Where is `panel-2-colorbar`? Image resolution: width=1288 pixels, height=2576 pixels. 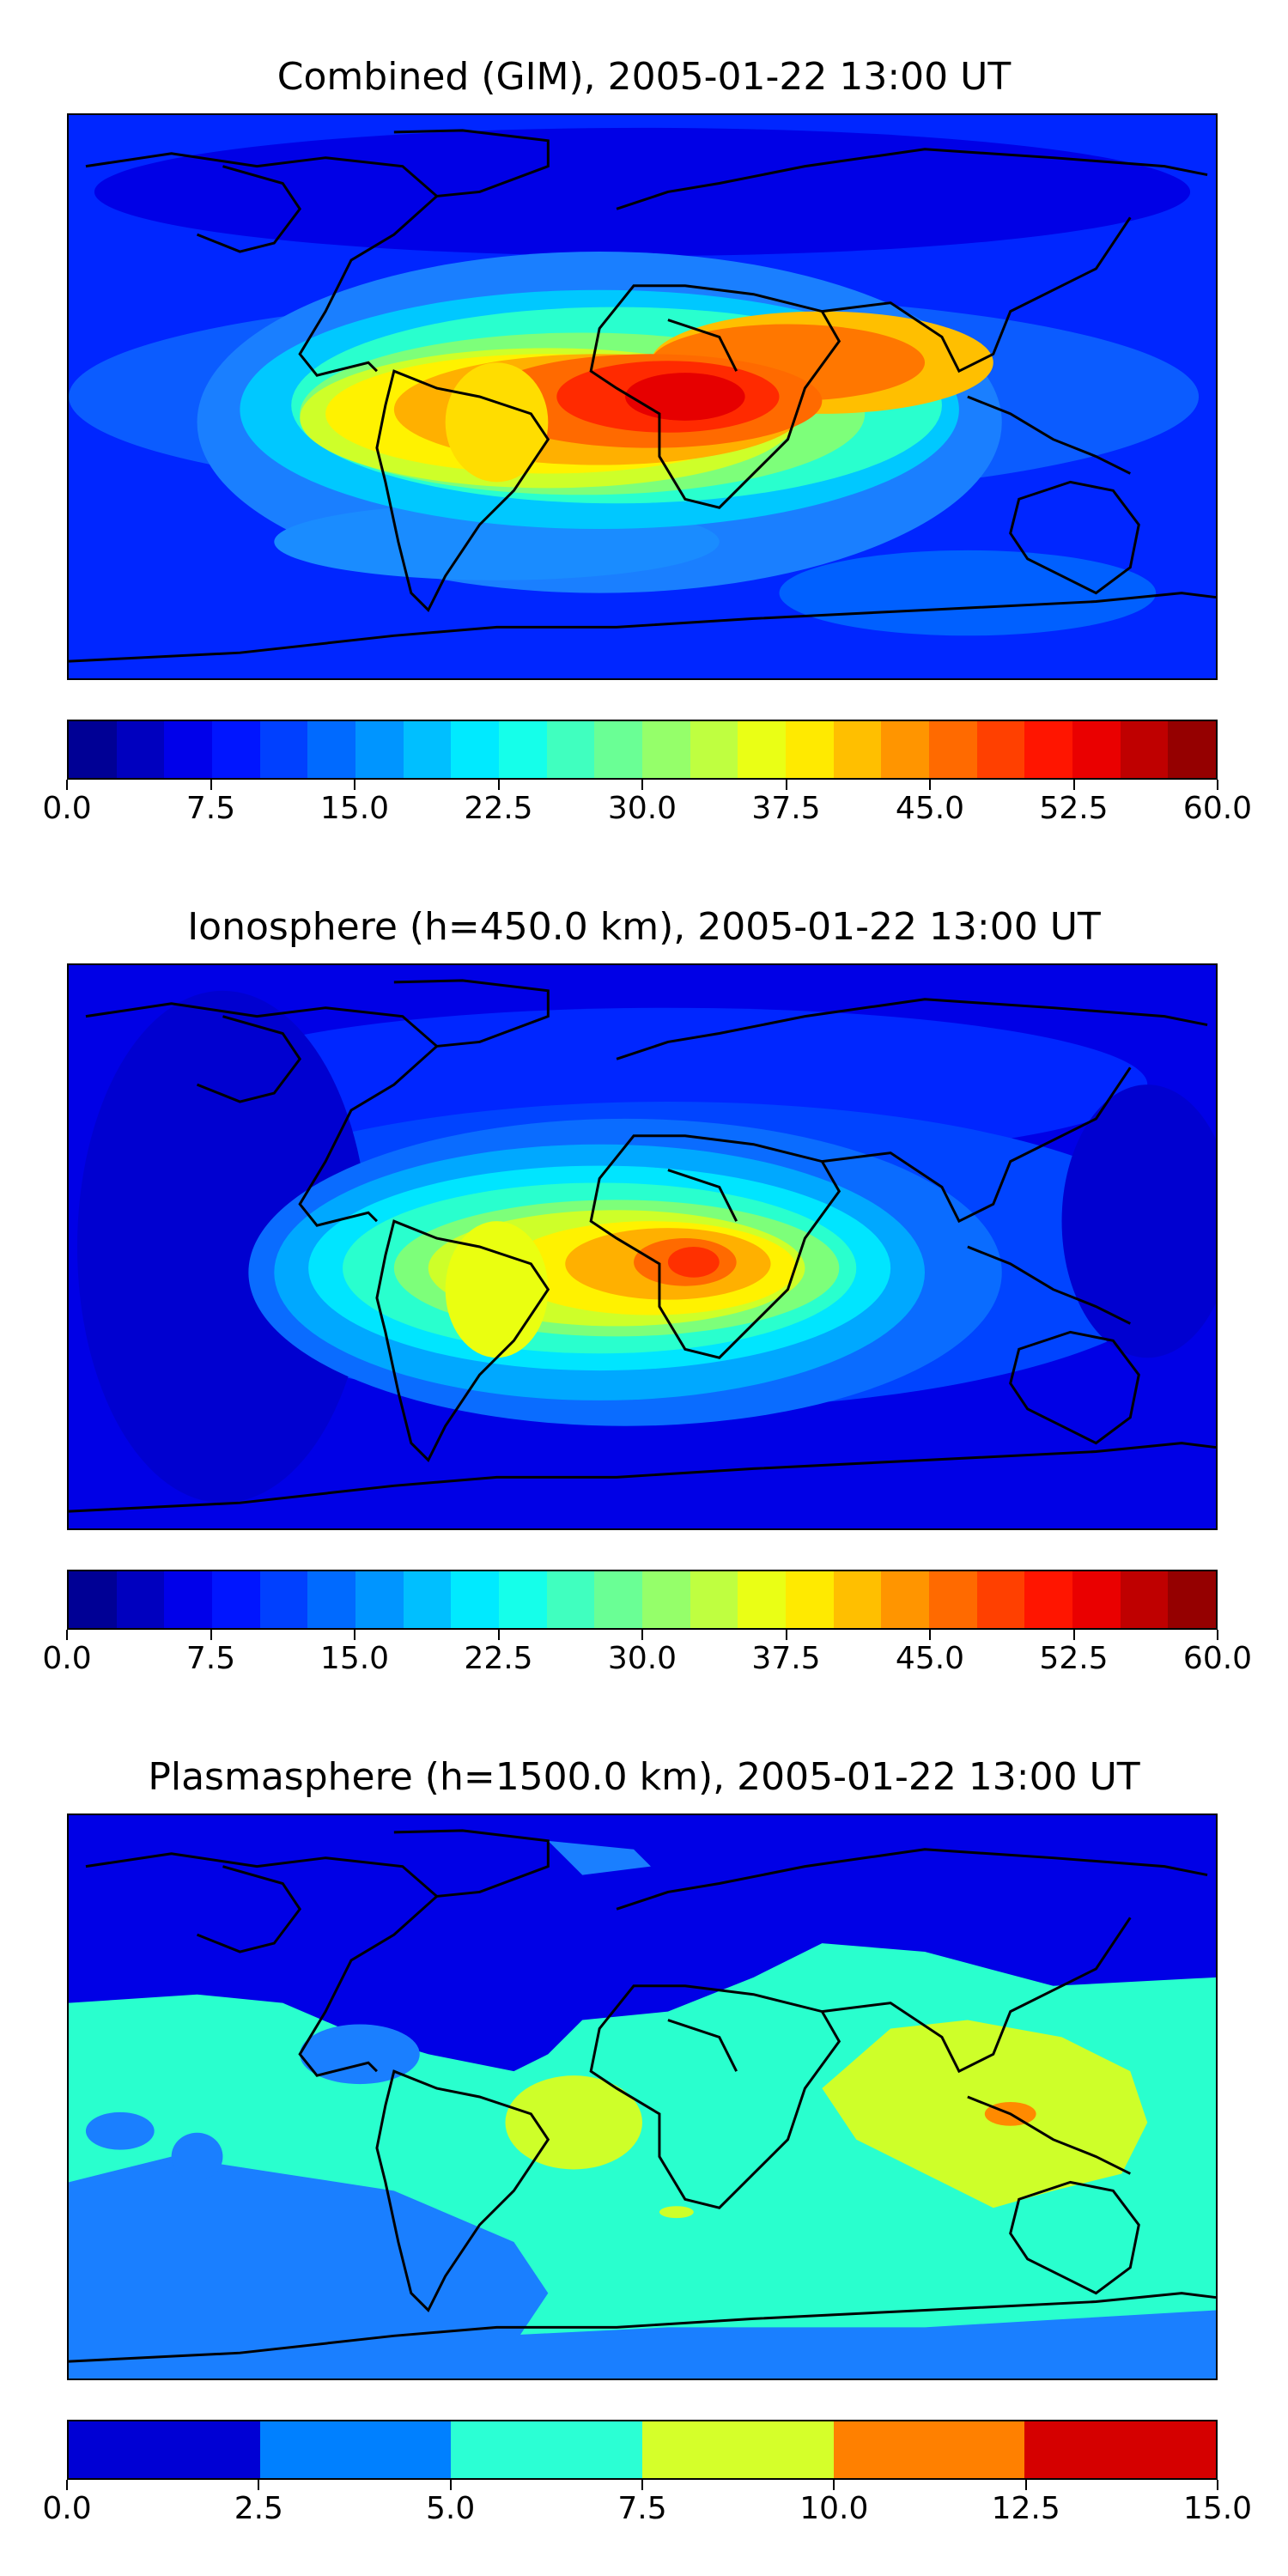 panel-2-colorbar is located at coordinates (642, 1600).